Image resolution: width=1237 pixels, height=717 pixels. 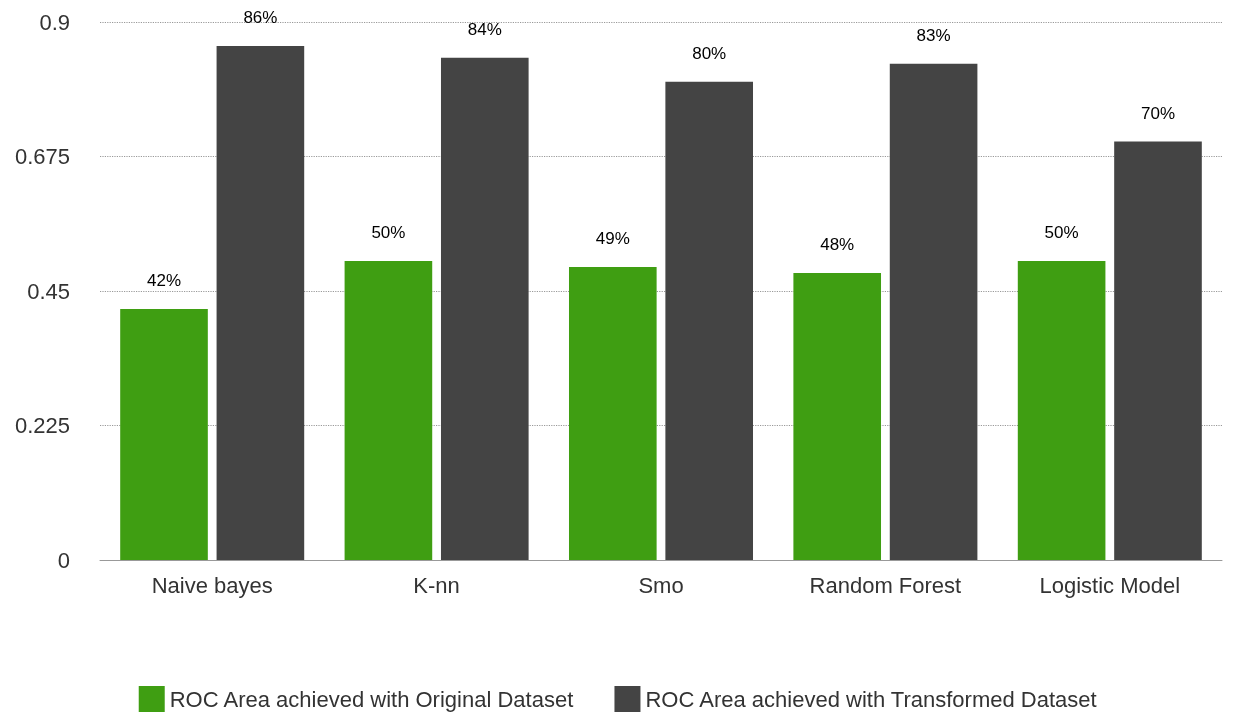 What do you see at coordinates (933, 35) in the screenshot?
I see `data-label: 83%` at bounding box center [933, 35].